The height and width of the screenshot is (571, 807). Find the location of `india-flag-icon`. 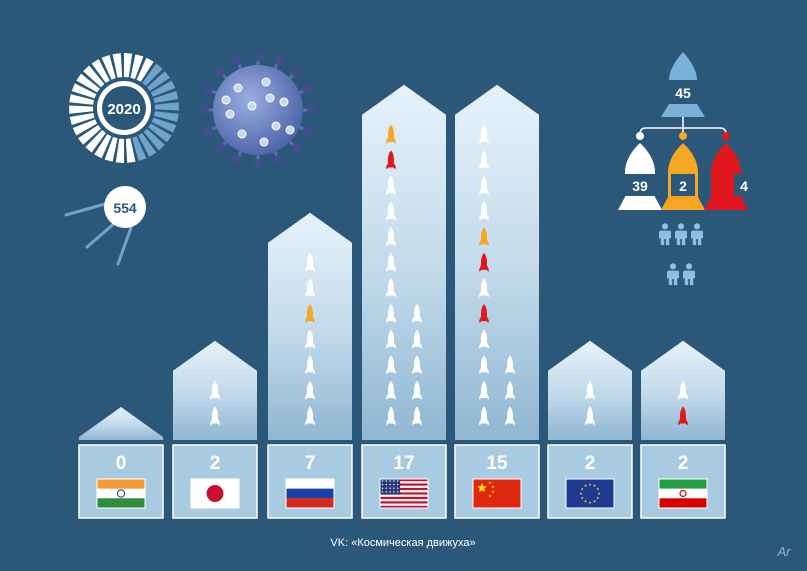

india-flag-icon is located at coordinates (121, 493).